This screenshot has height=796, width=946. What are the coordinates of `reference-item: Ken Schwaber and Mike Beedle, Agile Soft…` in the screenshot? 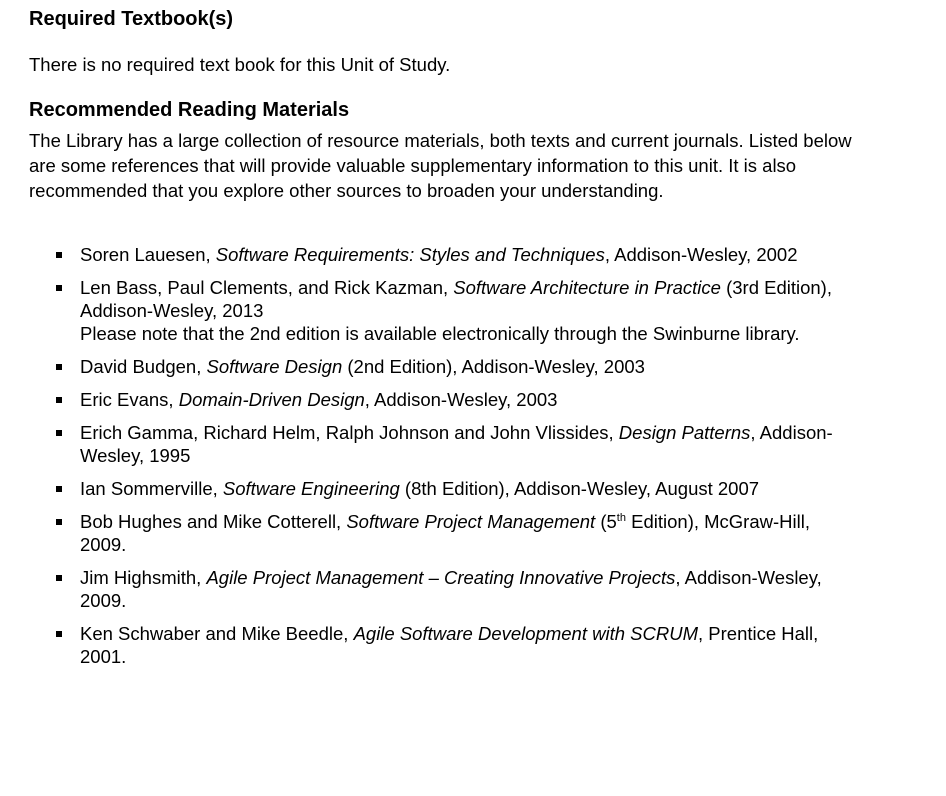 It's located at (444, 645).